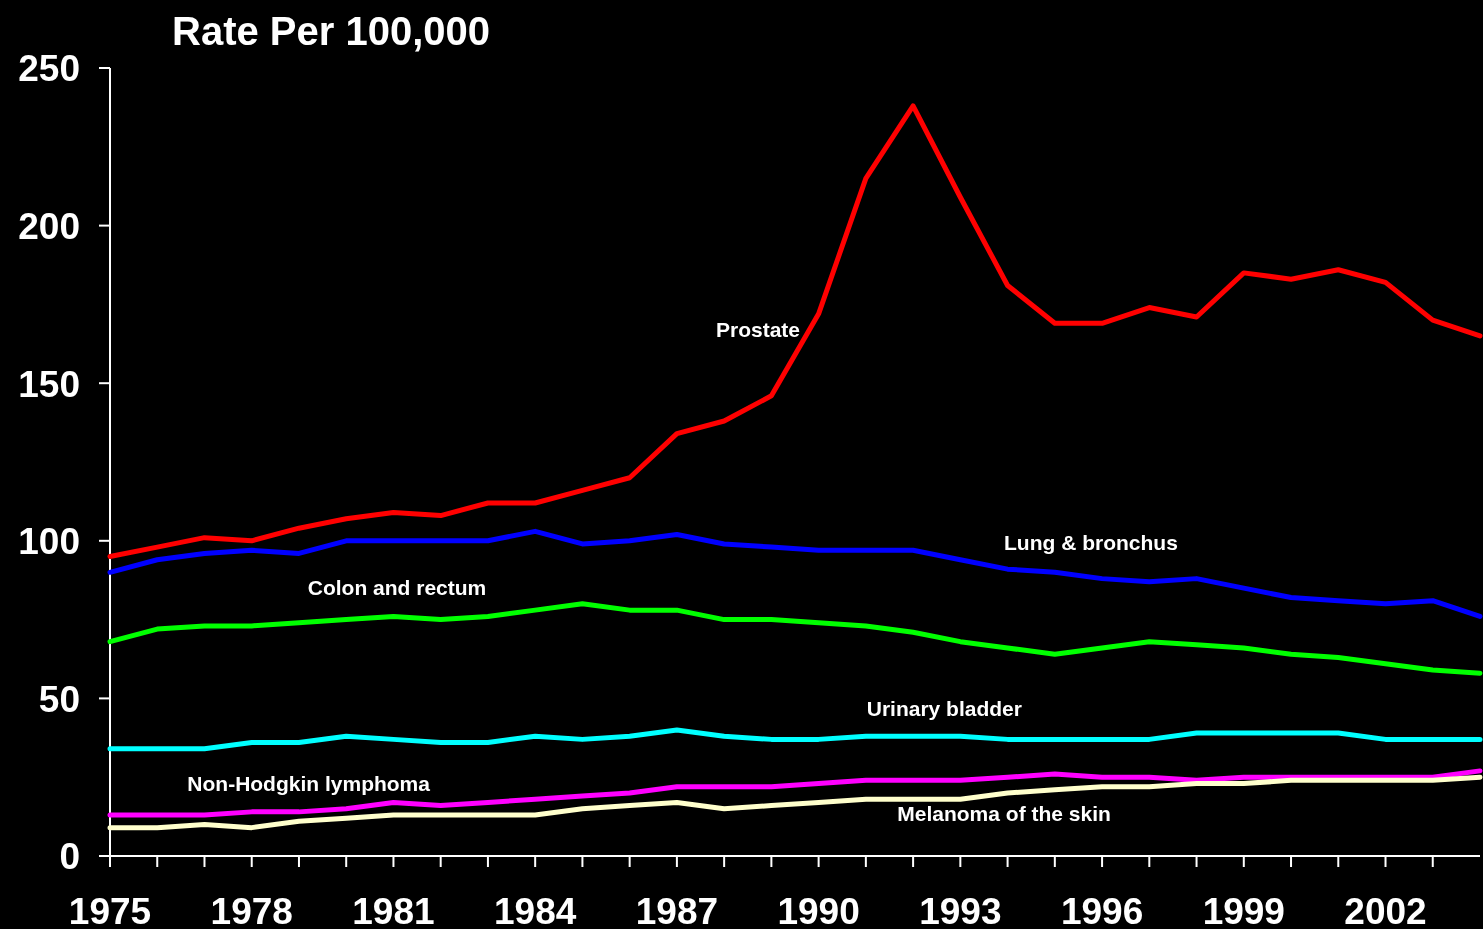 This screenshot has width=1483, height=929. I want to click on x-tick-label: 1984, so click(535, 910).